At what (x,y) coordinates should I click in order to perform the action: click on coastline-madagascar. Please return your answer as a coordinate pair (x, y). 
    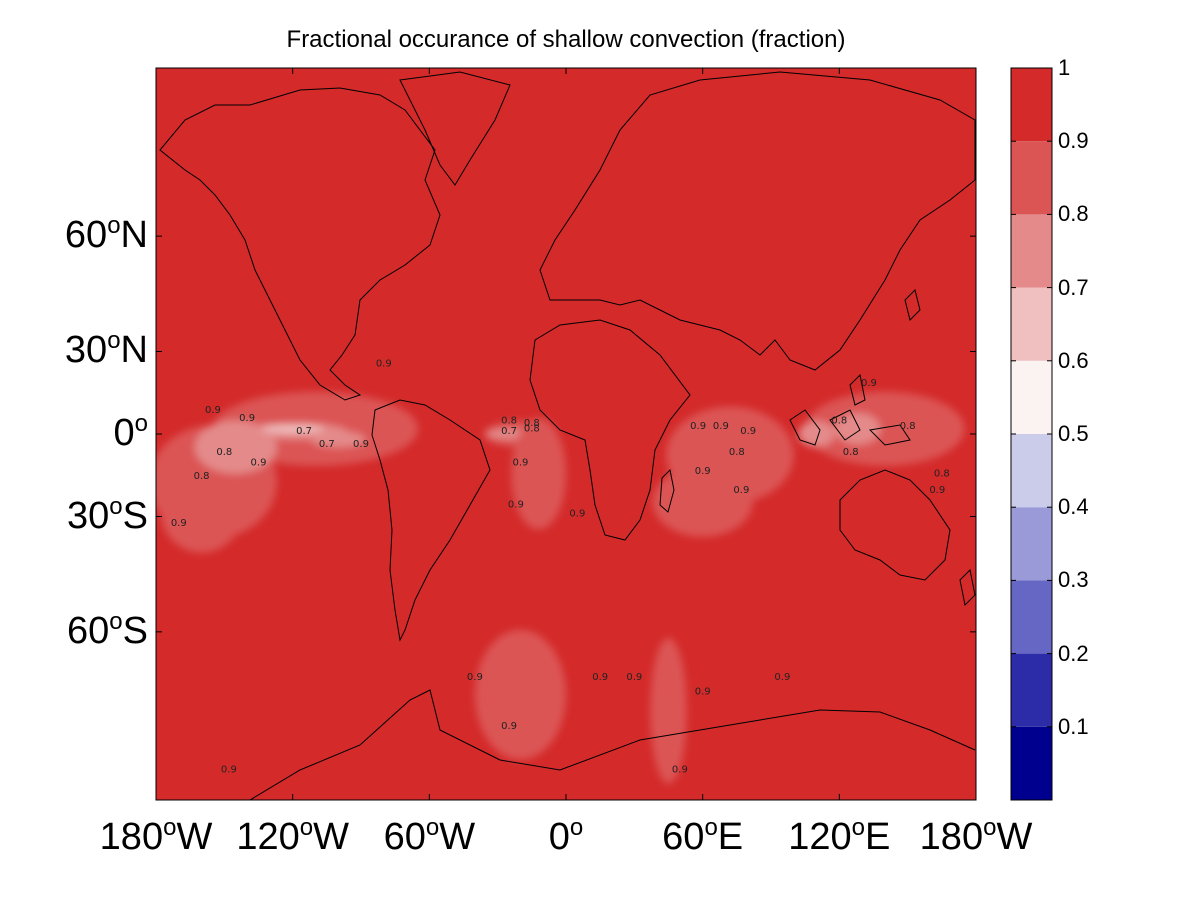
    Looking at the image, I should click on (667, 490).